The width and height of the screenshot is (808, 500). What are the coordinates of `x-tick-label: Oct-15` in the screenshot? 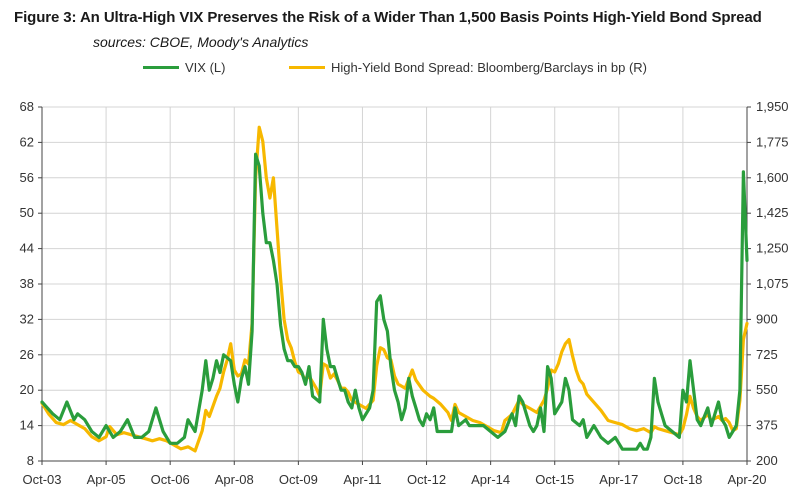 It's located at (554, 479).